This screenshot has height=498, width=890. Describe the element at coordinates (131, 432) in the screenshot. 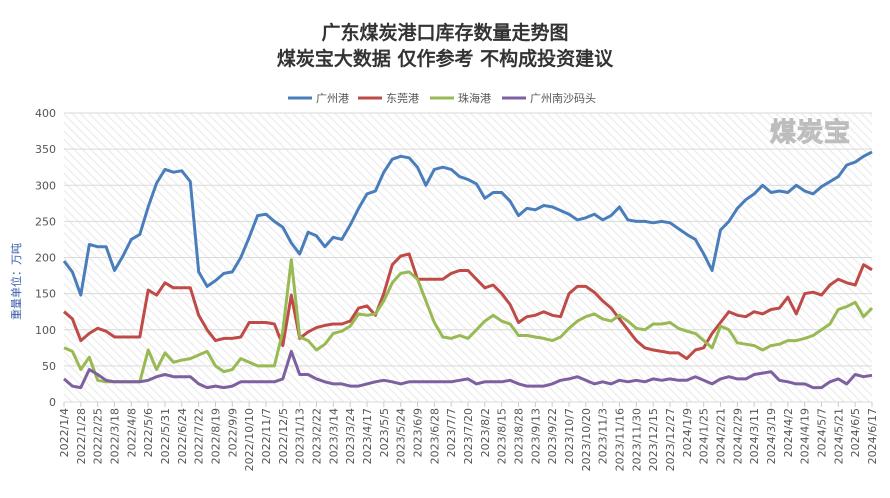

I see `x-tick-label: 2022/4/8` at that location.